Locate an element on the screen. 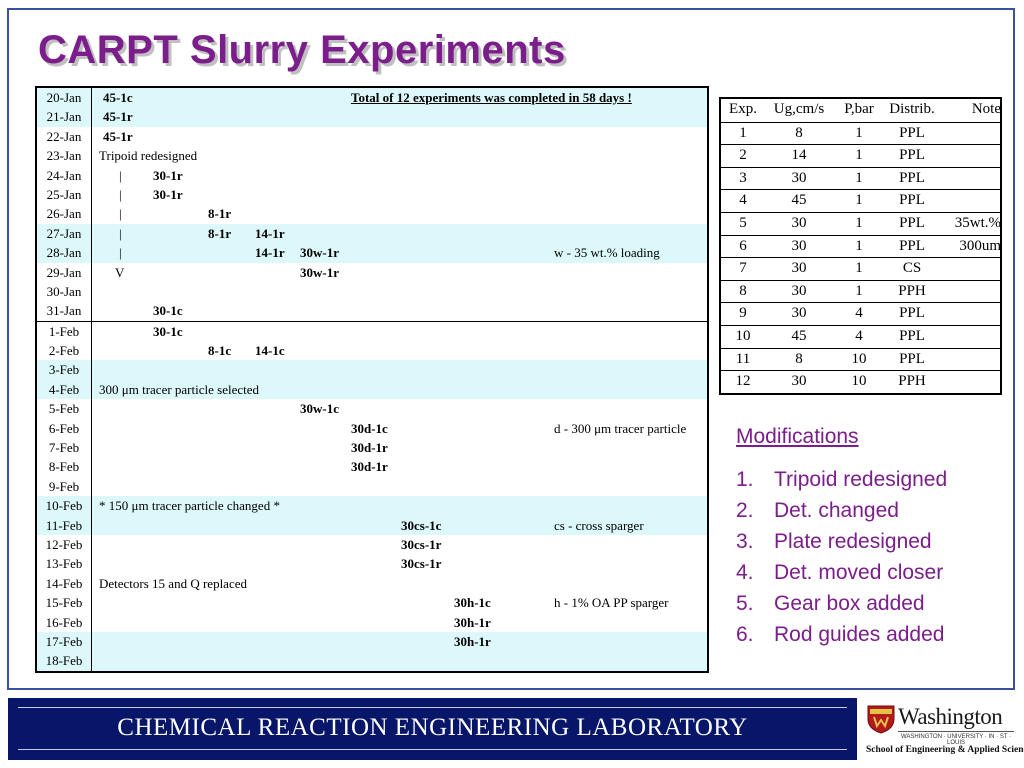 This screenshot has width=1024, height=768. modification-number: 4. is located at coordinates (745, 572).